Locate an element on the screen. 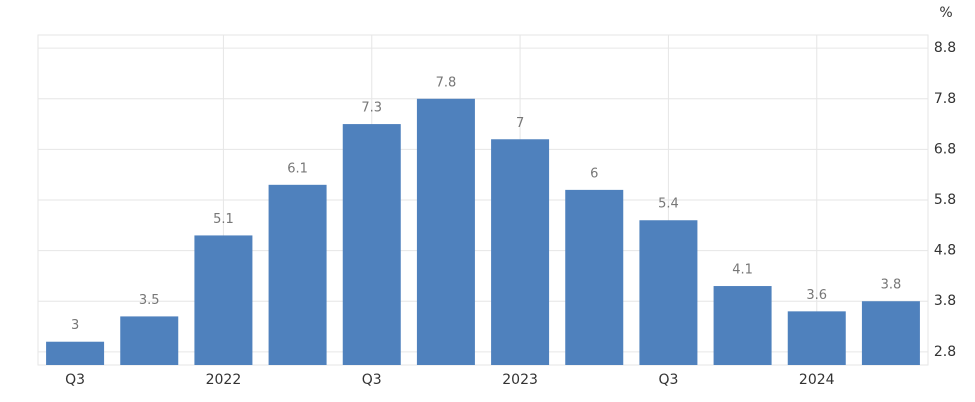 This screenshot has width=975, height=402. y-tick-label: 5.8 is located at coordinates (945, 200).